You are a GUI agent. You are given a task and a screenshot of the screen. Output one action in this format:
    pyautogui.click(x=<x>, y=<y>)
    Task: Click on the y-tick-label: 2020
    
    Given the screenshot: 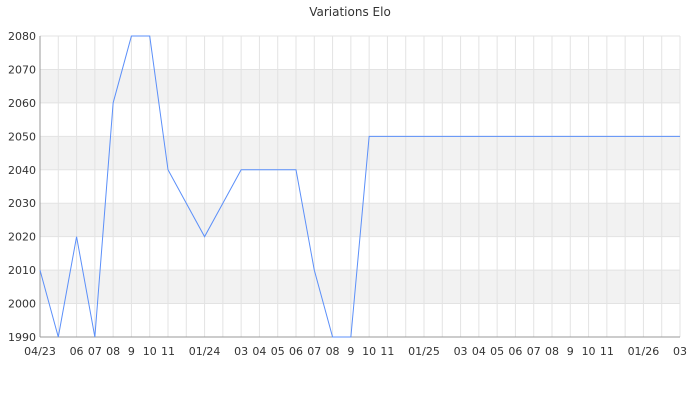 What is the action you would take?
    pyautogui.click(x=22, y=237)
    